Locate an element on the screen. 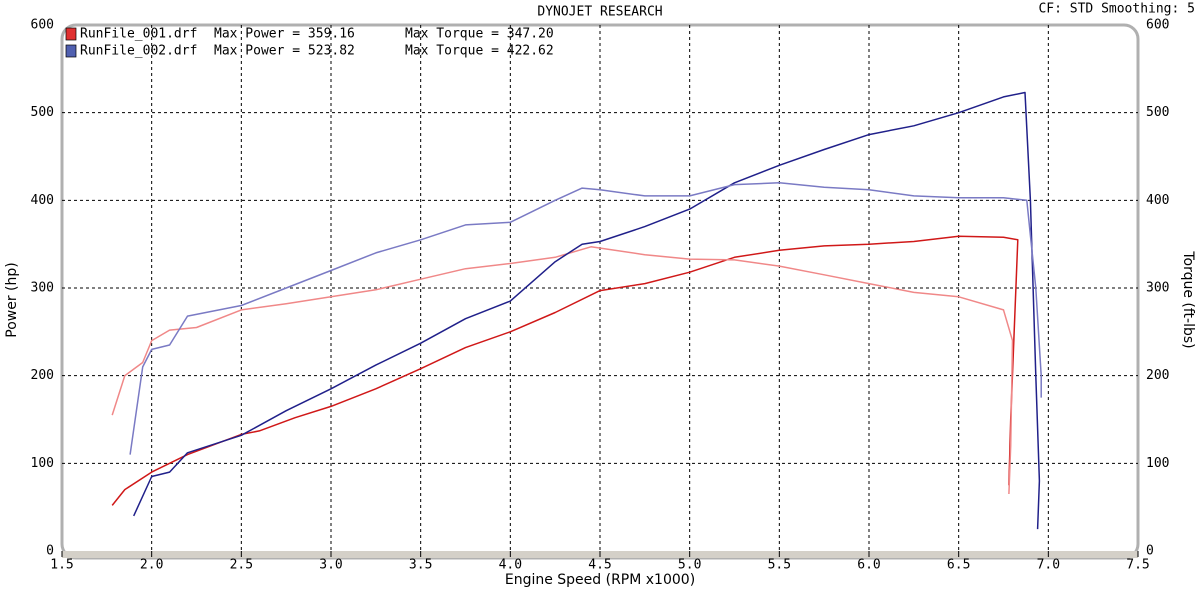 Image resolution: width=1200 pixels, height=591 pixels. x-tick-label: 5.5 is located at coordinates (779, 565).